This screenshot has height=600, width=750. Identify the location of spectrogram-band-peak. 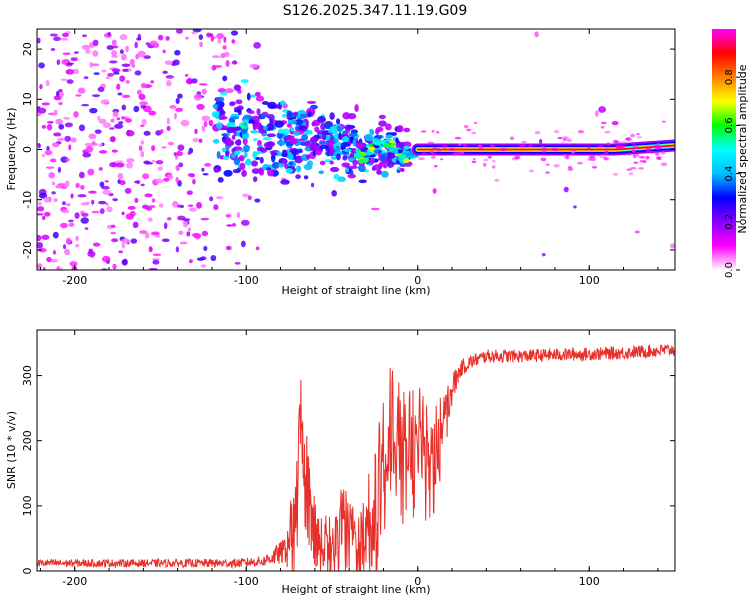
(554, 149).